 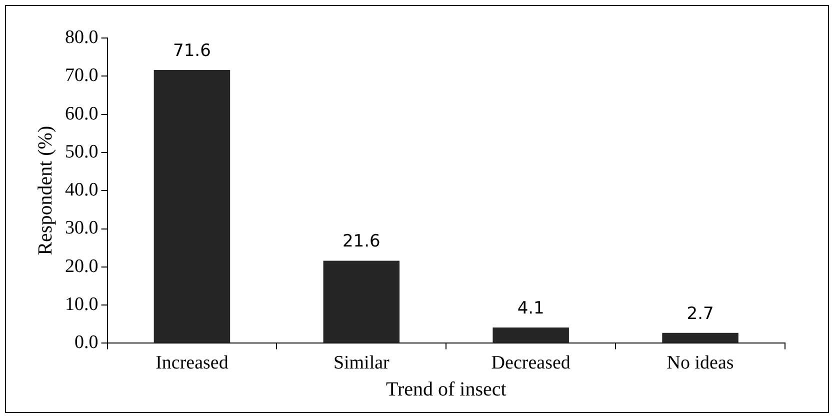 I want to click on x-tick-label: Increased, so click(x=192, y=363).